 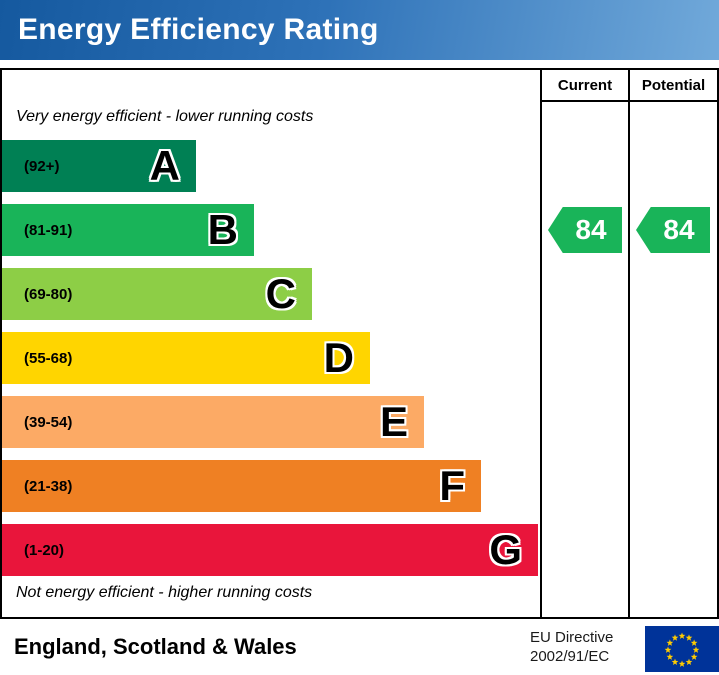 I want to click on region-label: England, Scotland & Wales, so click(x=155, y=646).